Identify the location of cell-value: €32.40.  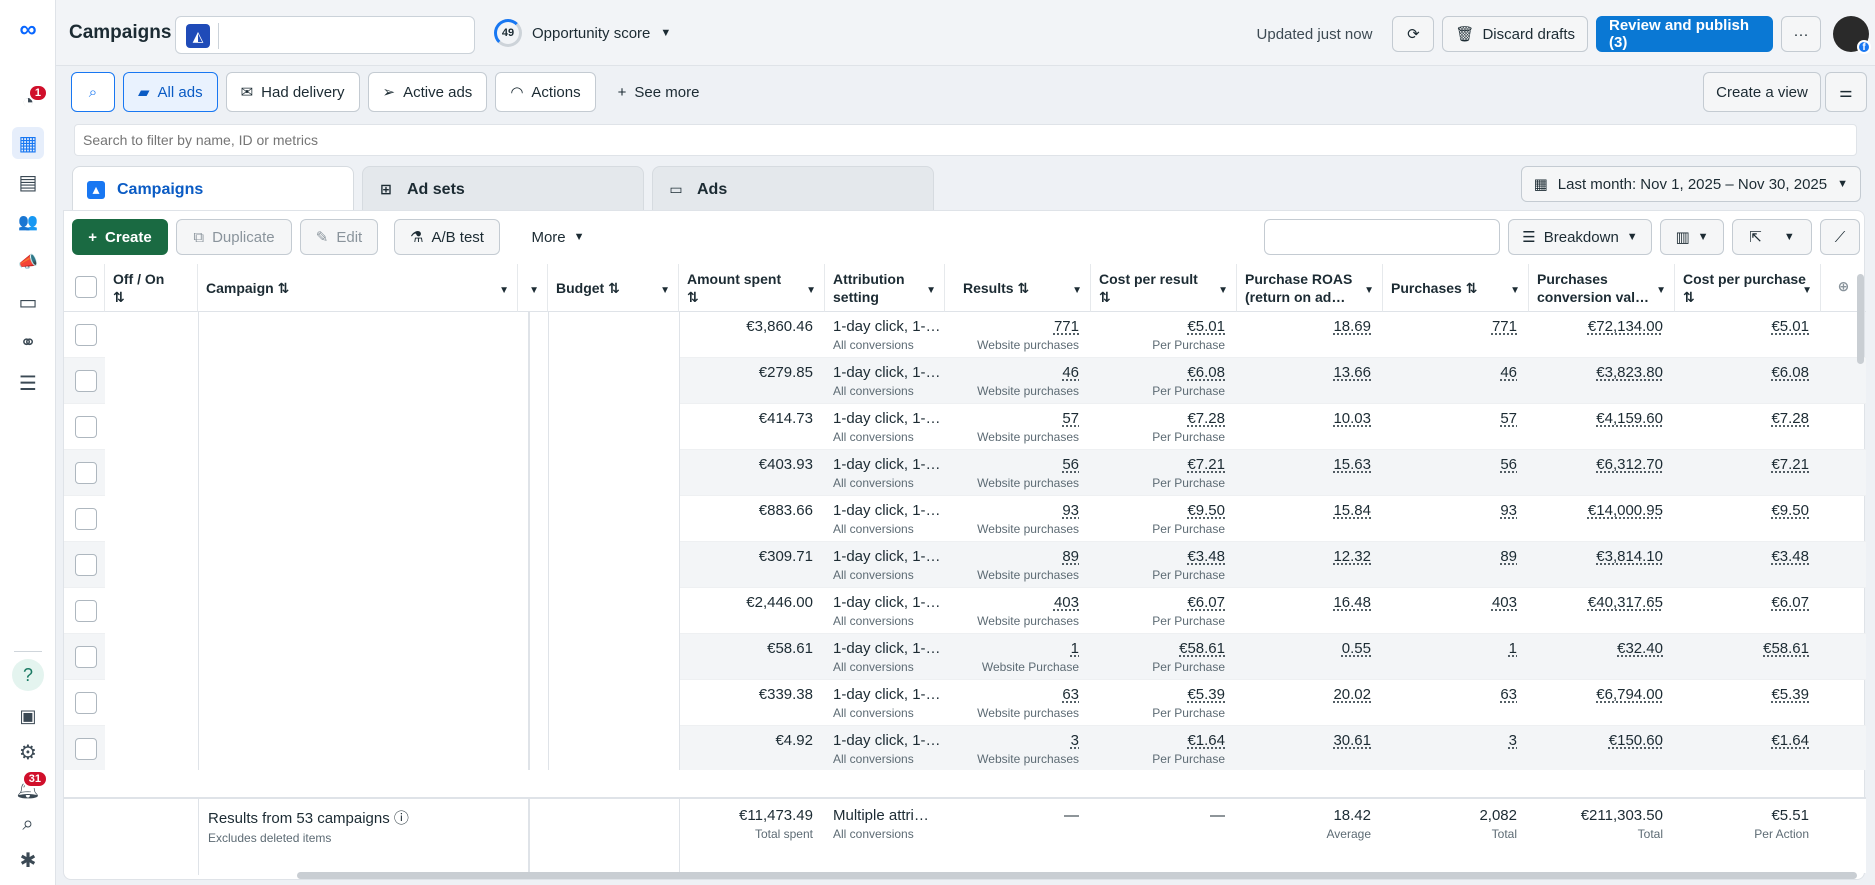
(1602, 657).